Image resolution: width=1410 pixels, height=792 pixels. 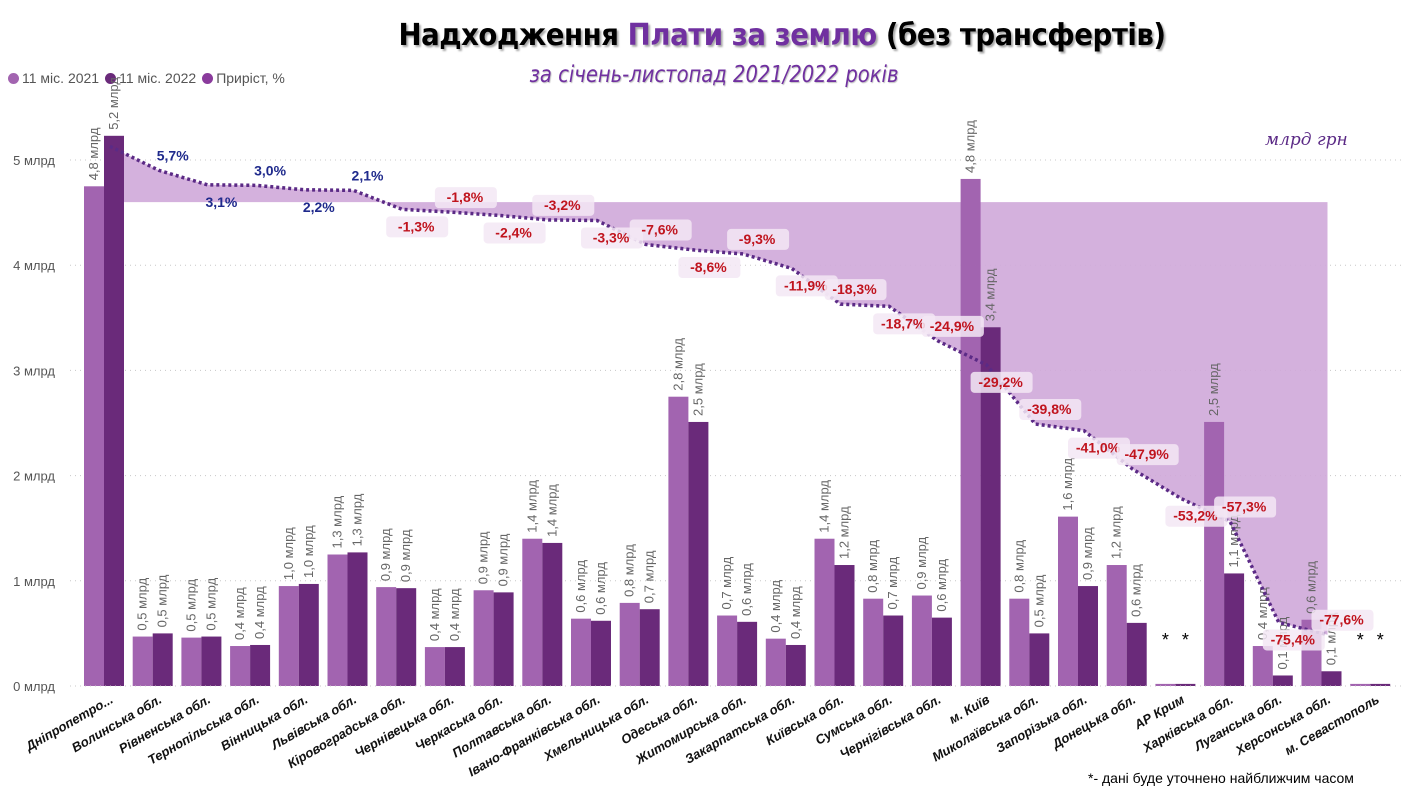 What do you see at coordinates (1233, 540) in the screenshot?
I see `bar-value-label: 1,1 млрд` at bounding box center [1233, 540].